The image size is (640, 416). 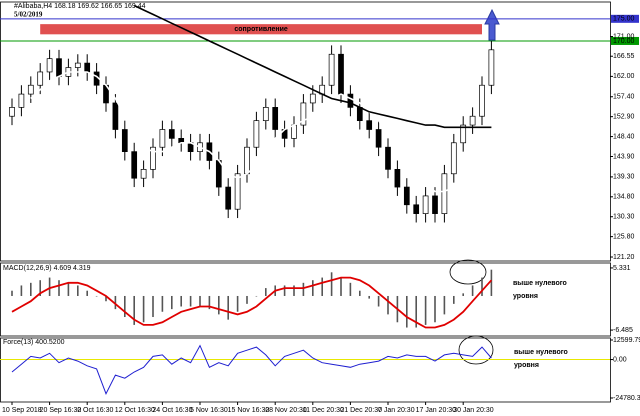 I want to click on force-line, so click(x=251, y=369).